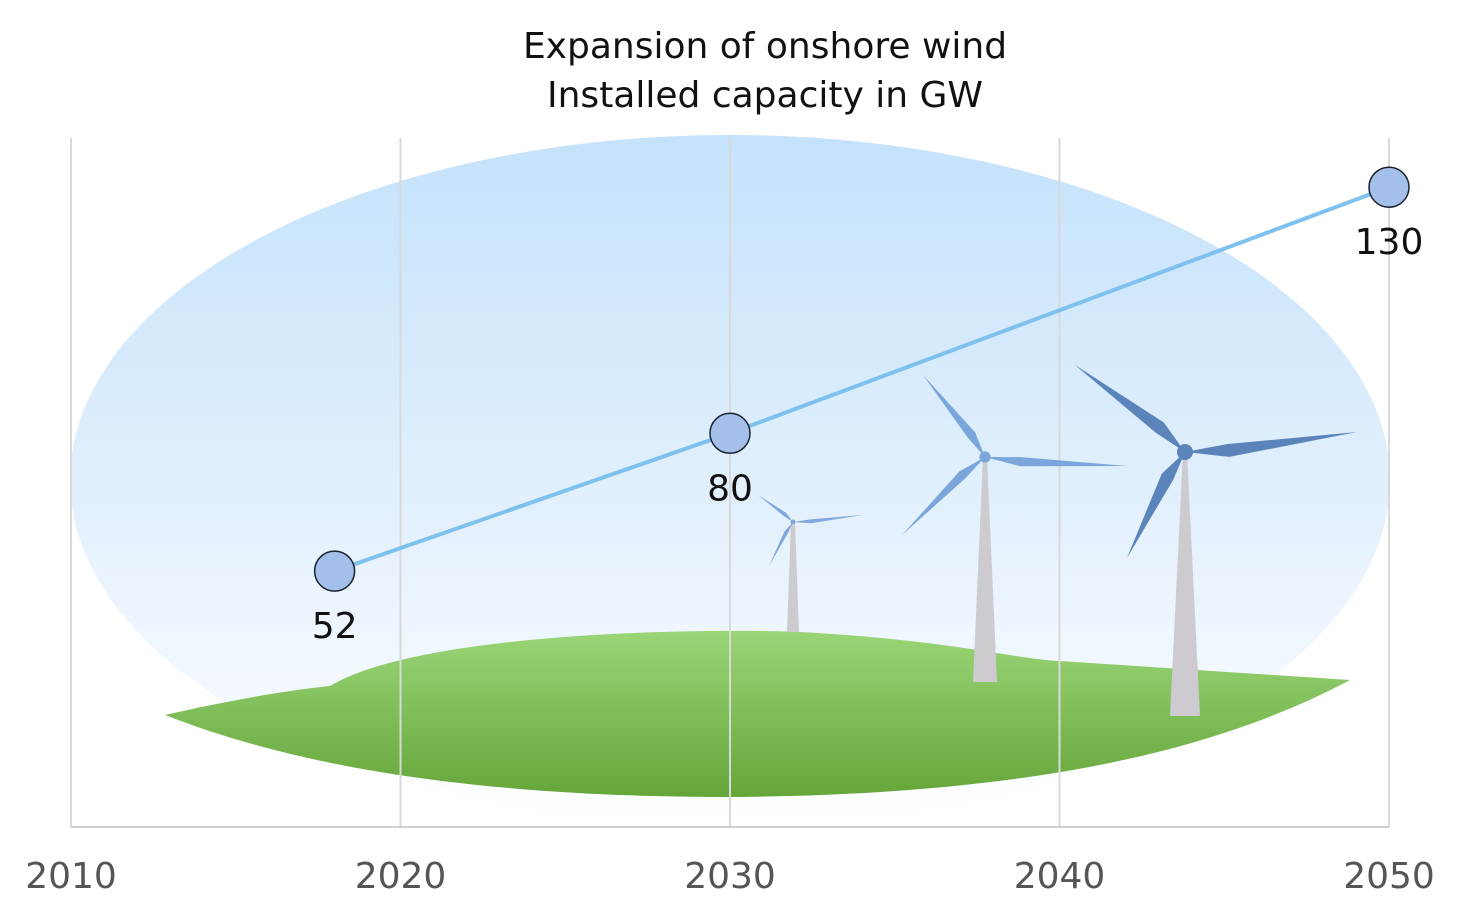 The image size is (1460, 913). Describe the element at coordinates (71, 876) in the screenshot. I see `x-tick-label: 2010` at that location.